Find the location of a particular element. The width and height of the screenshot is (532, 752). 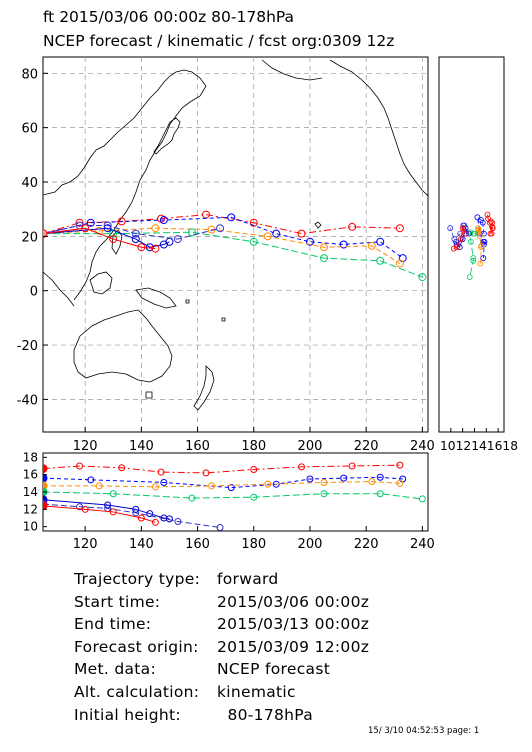

info-label: Forecast origin: is located at coordinates (136, 646).